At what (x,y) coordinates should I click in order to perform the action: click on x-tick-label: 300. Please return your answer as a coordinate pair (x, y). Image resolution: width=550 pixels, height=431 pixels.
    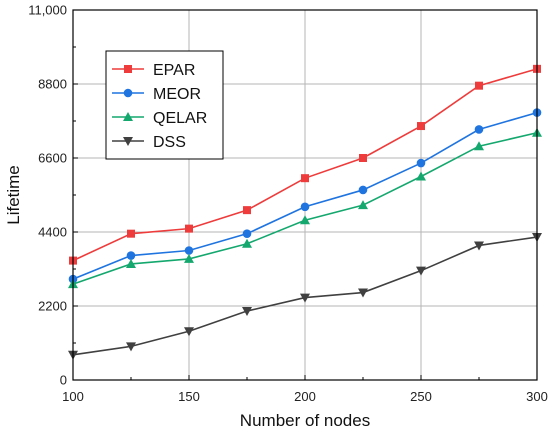
    Looking at the image, I should click on (537, 396).